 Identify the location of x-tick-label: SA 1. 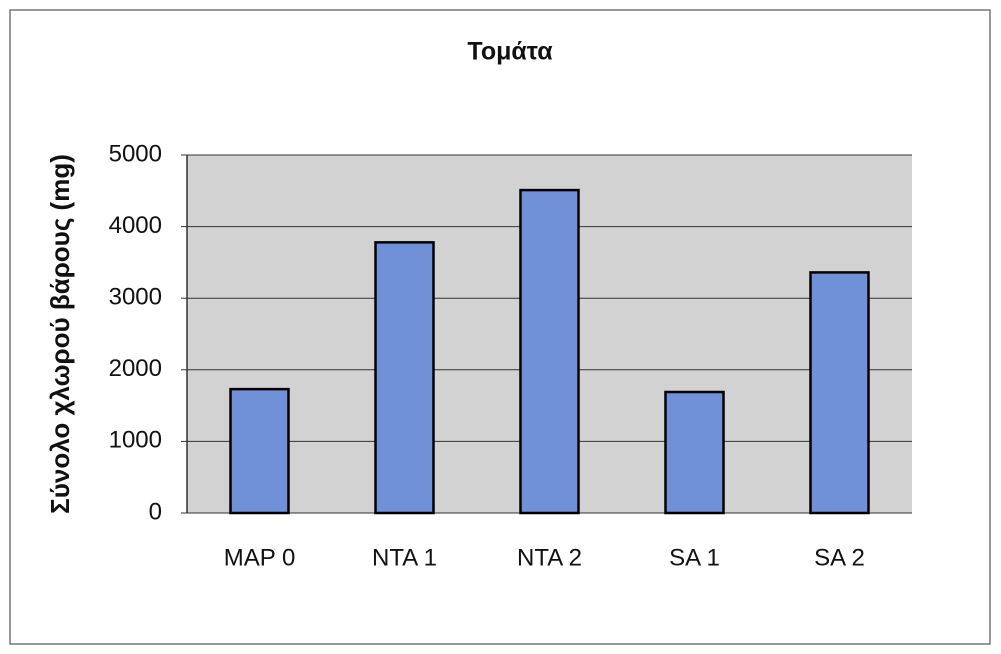
(694, 557).